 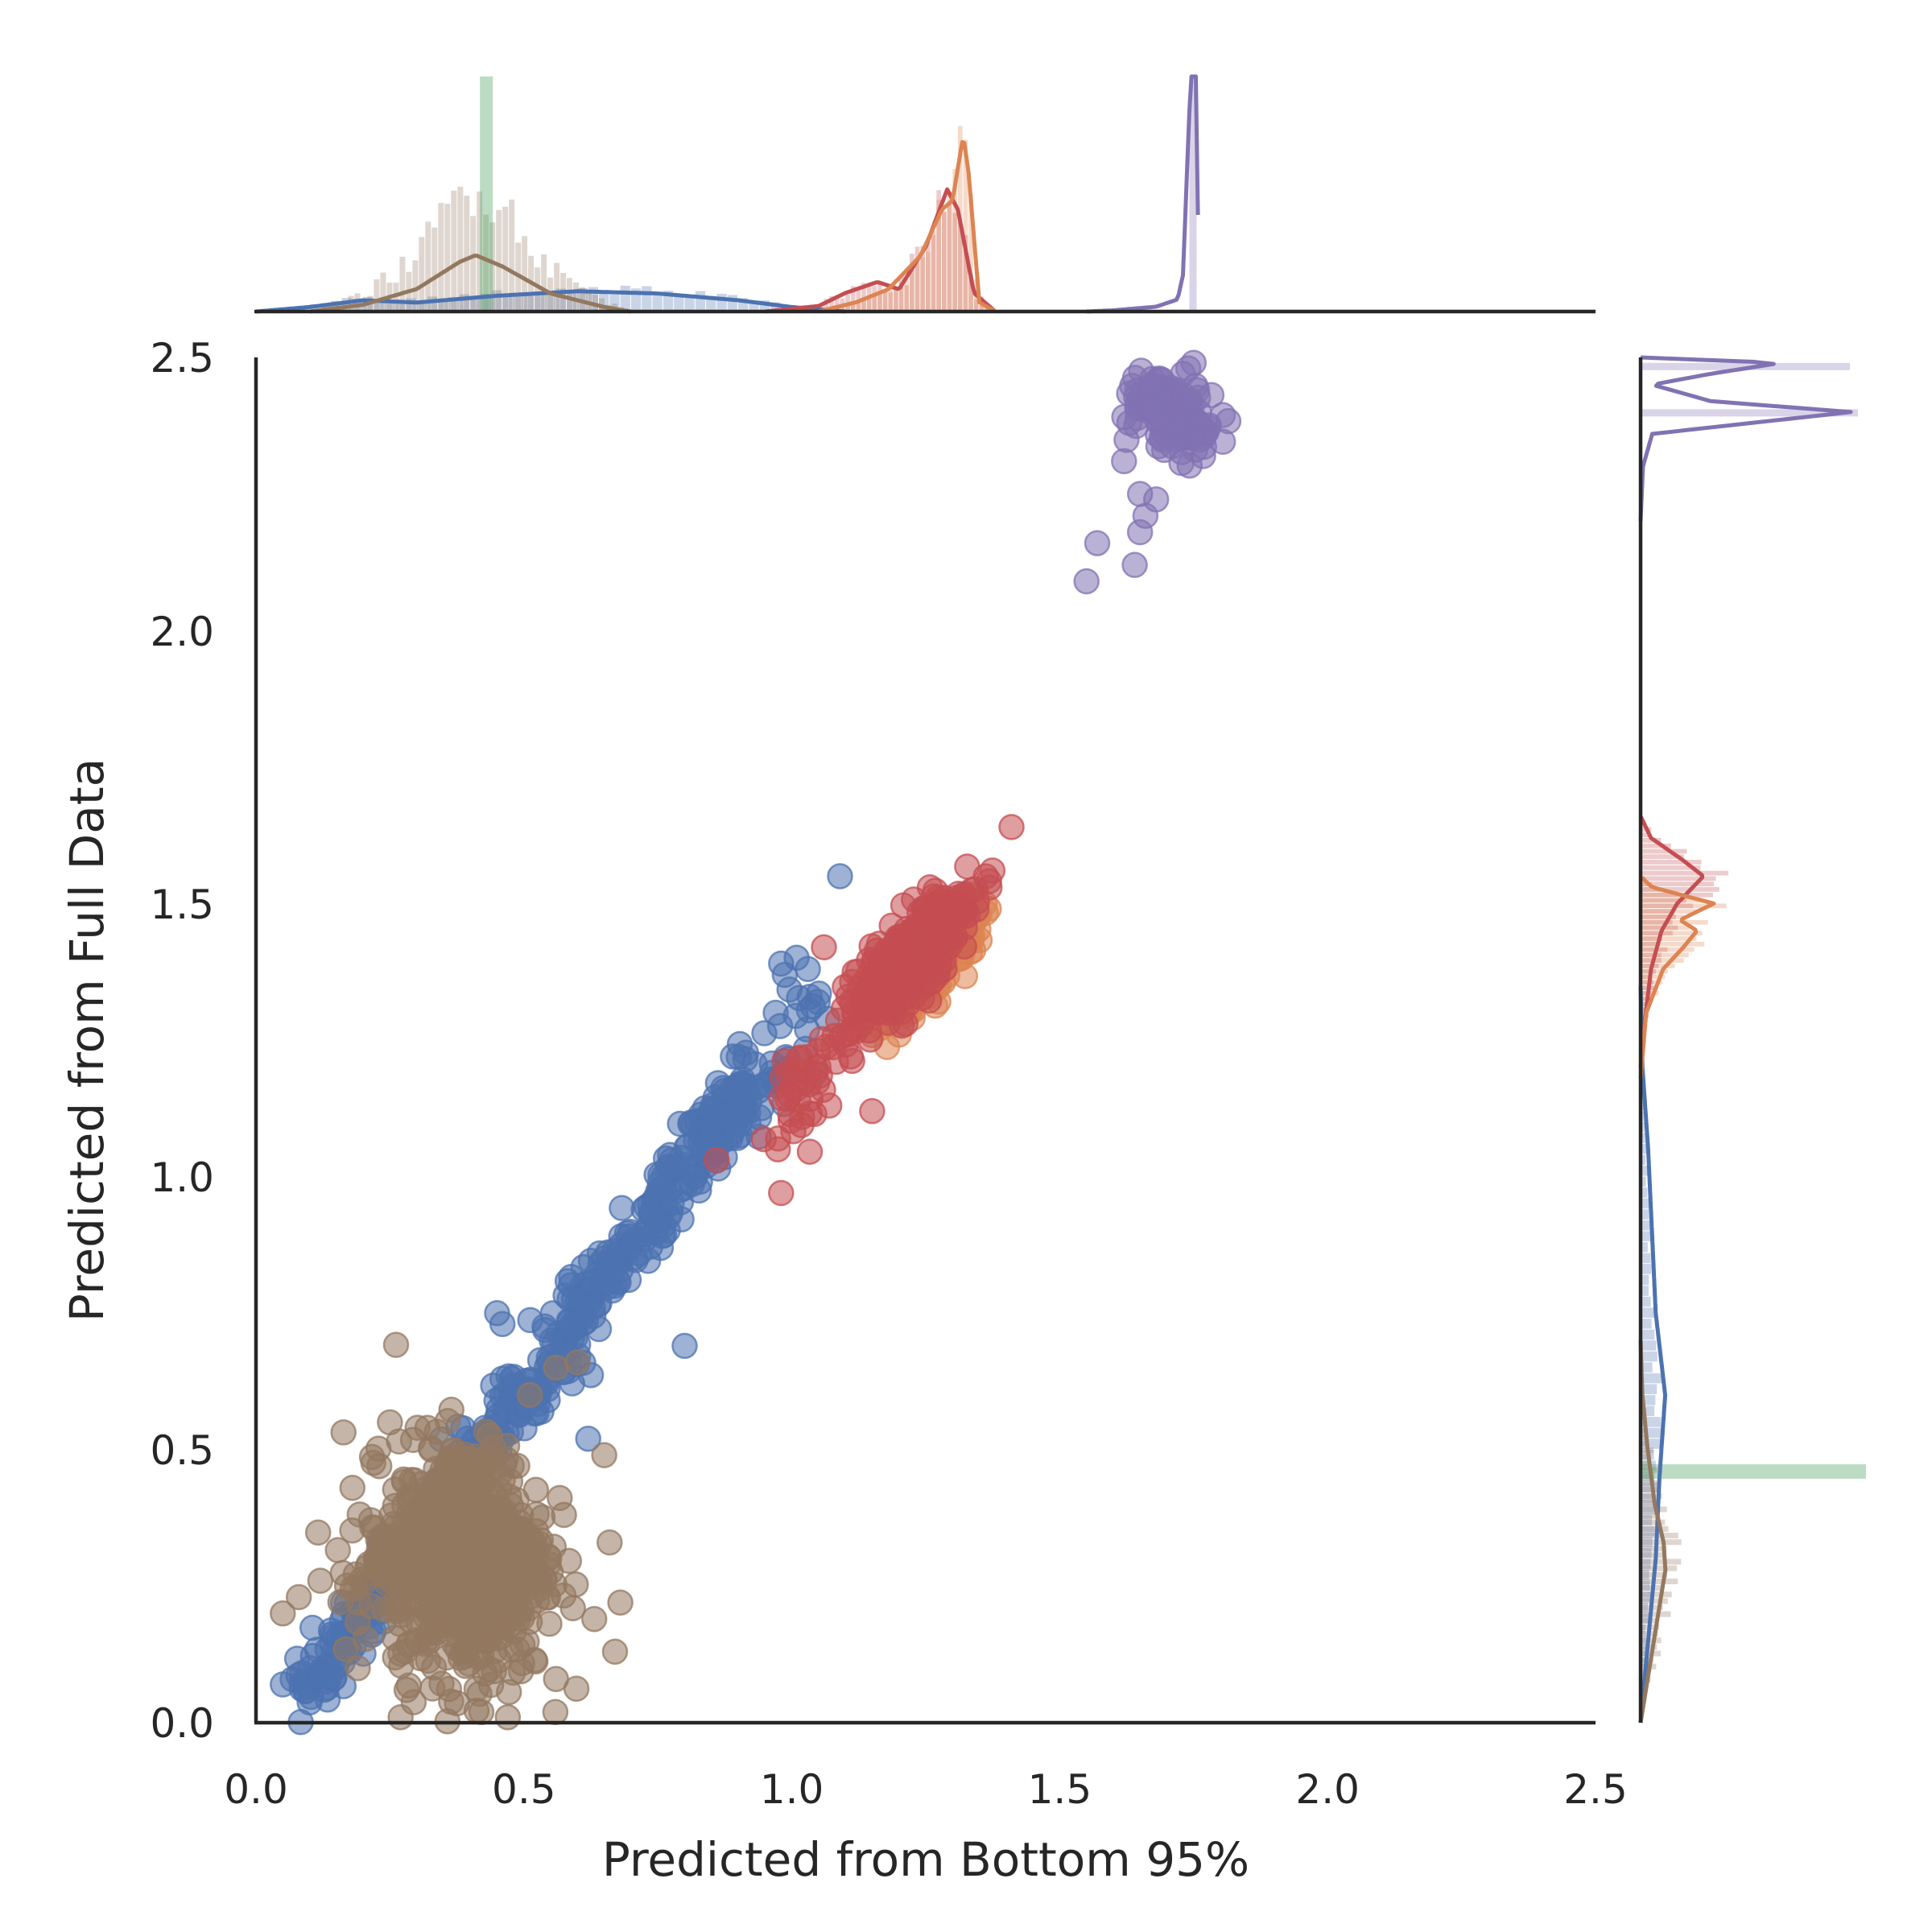 I want to click on y-tick-label: 0.5, so click(x=182, y=1450).